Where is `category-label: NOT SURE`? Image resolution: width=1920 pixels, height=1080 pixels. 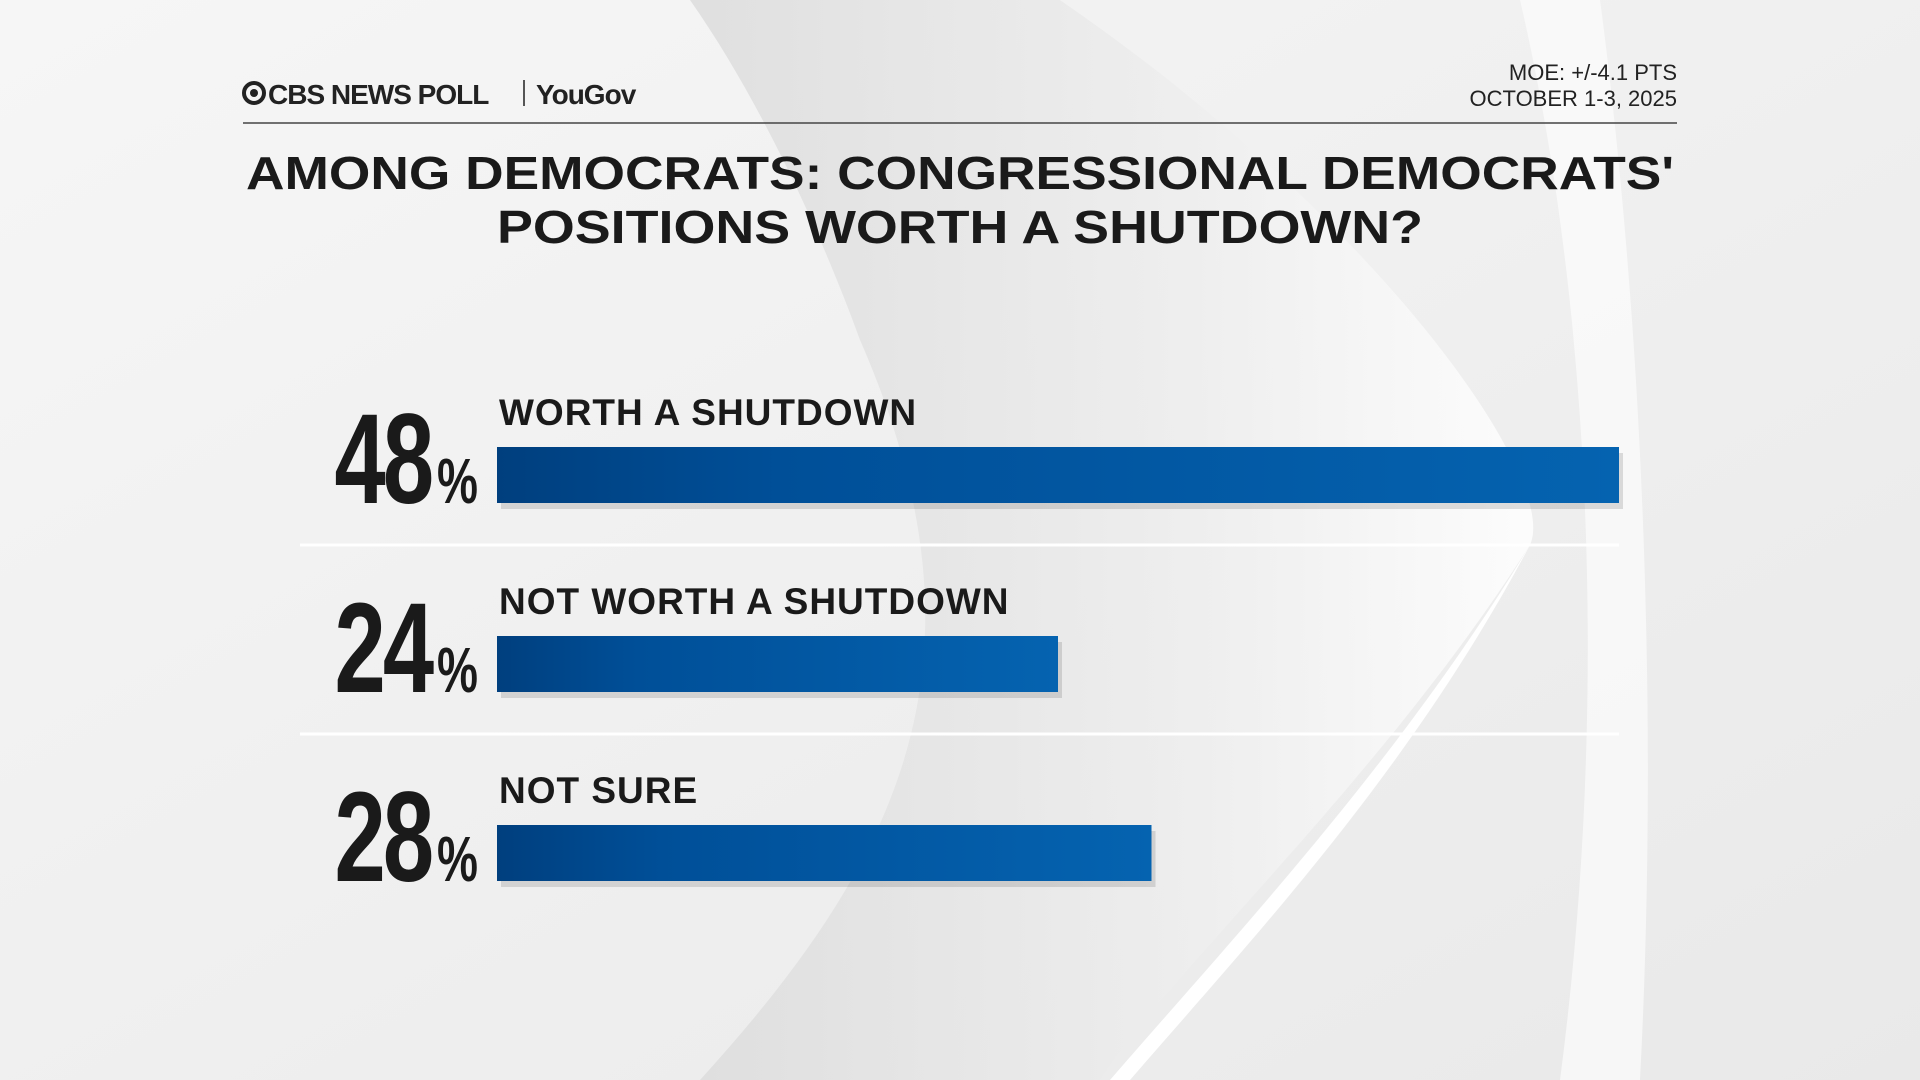
category-label: NOT SURE is located at coordinates (598, 790).